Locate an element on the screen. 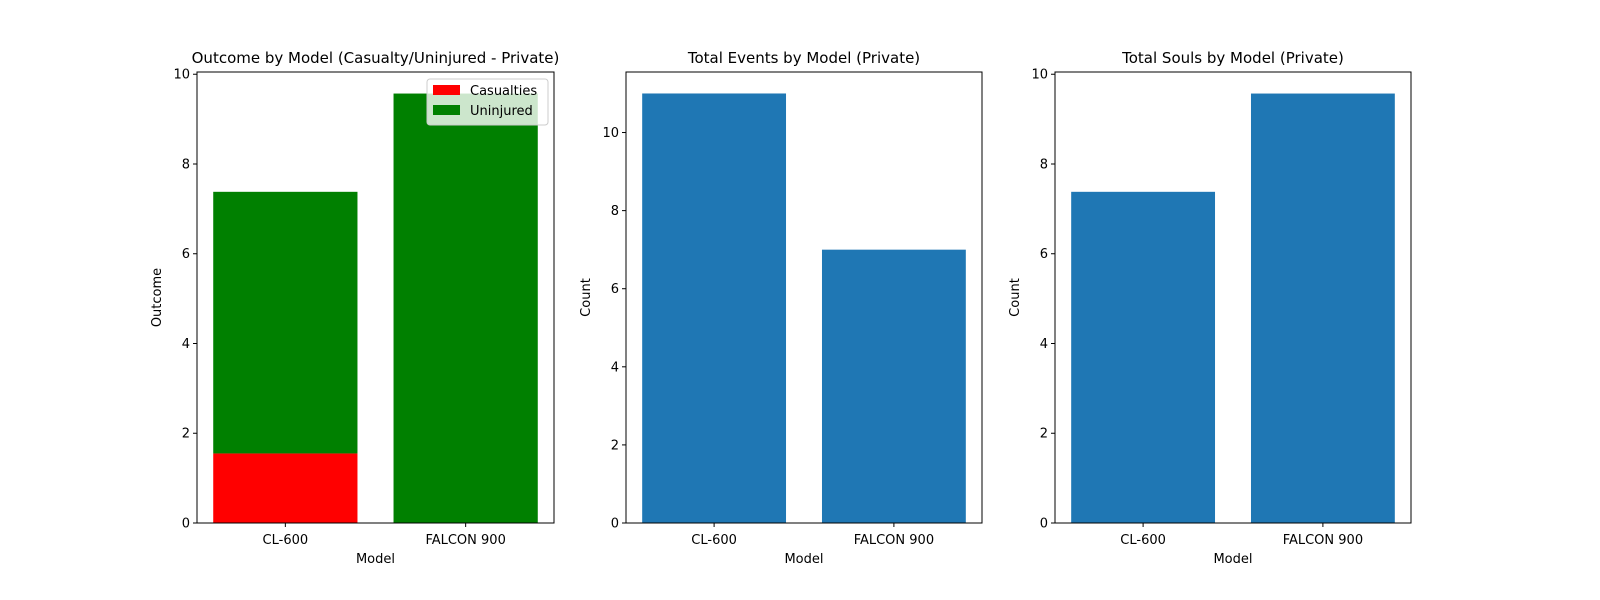 This screenshot has width=1600, height=600. chart-title: Total Events by Model (Private) is located at coordinates (803, 58).